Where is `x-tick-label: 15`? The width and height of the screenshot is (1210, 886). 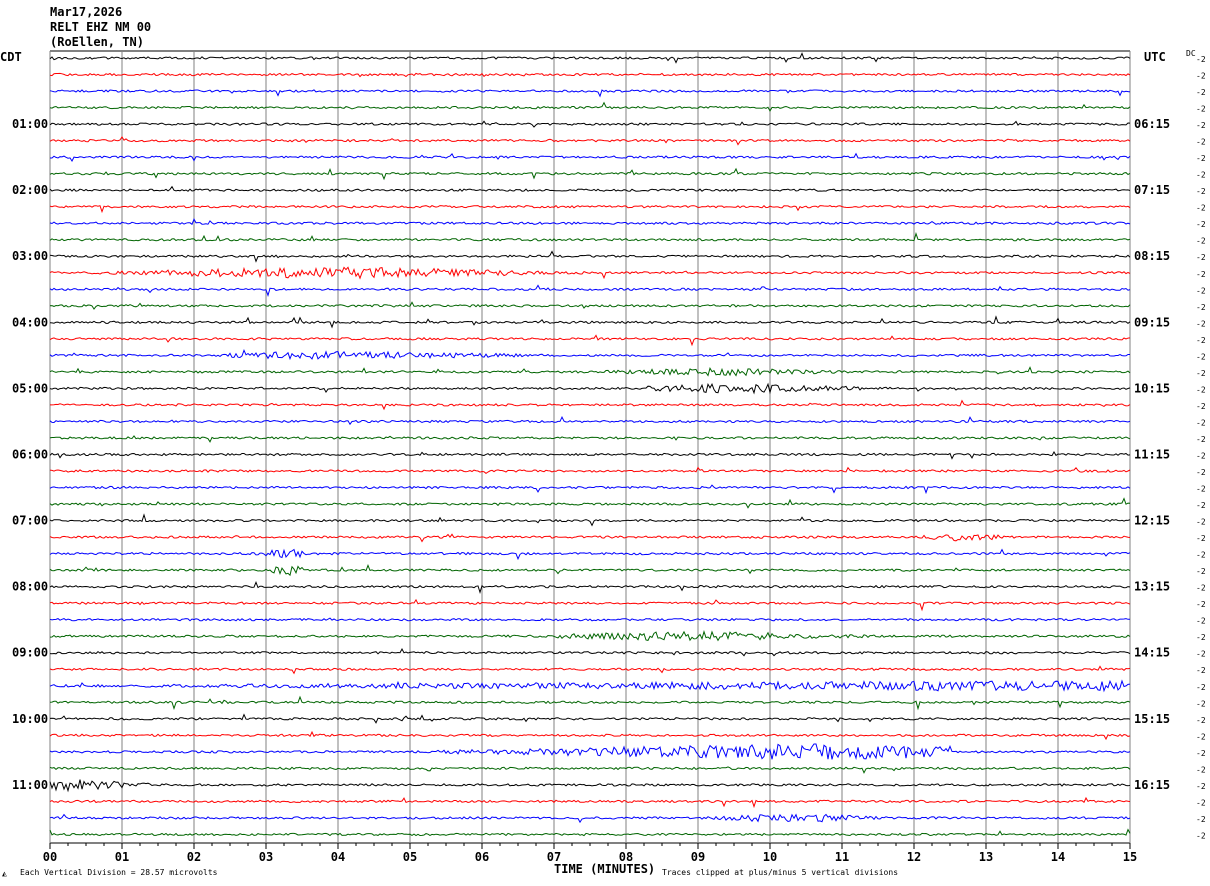
x-tick-label: 15 is located at coordinates (1130, 857).